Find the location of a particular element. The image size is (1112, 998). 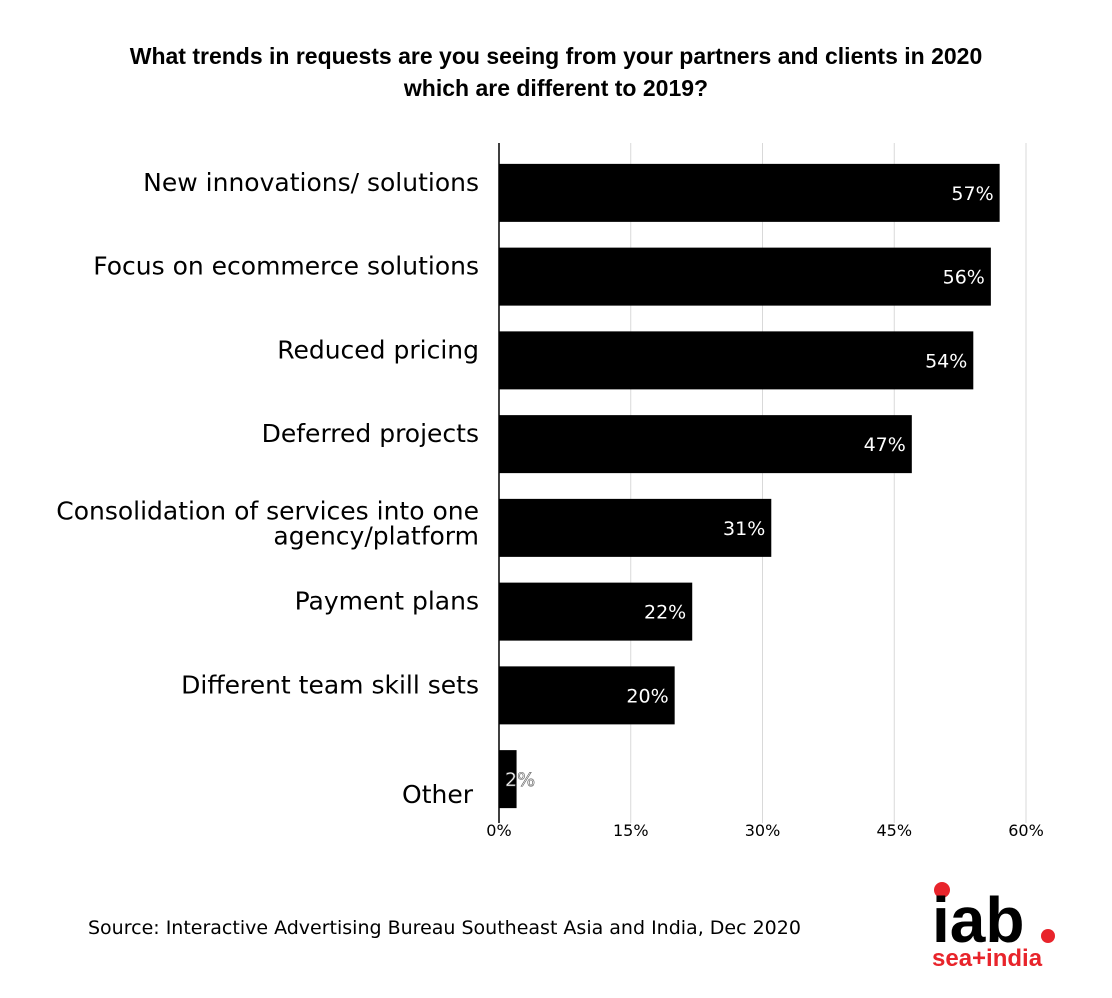

data-label: 47% is located at coordinates (885, 445).